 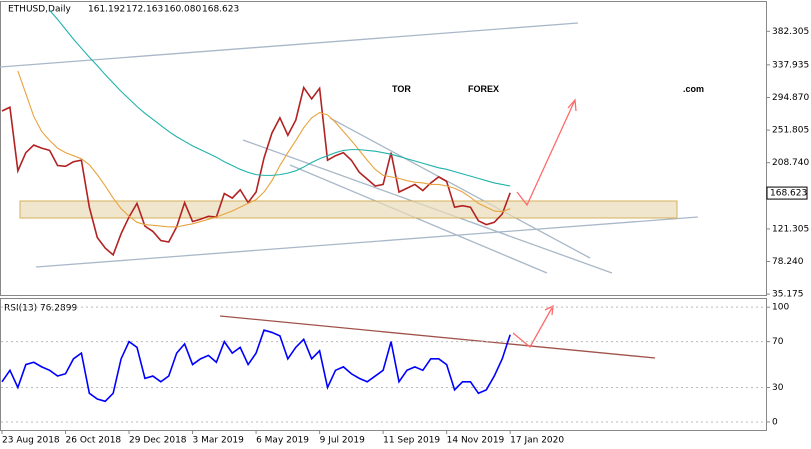 I want to click on rsi-trend-line, so click(x=437, y=337).